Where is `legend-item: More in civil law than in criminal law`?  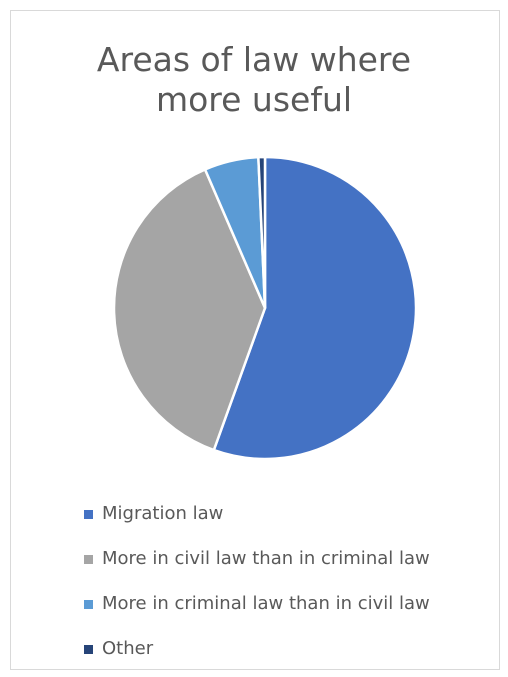 legend-item: More in civil law than in criminal law is located at coordinates (284, 559).